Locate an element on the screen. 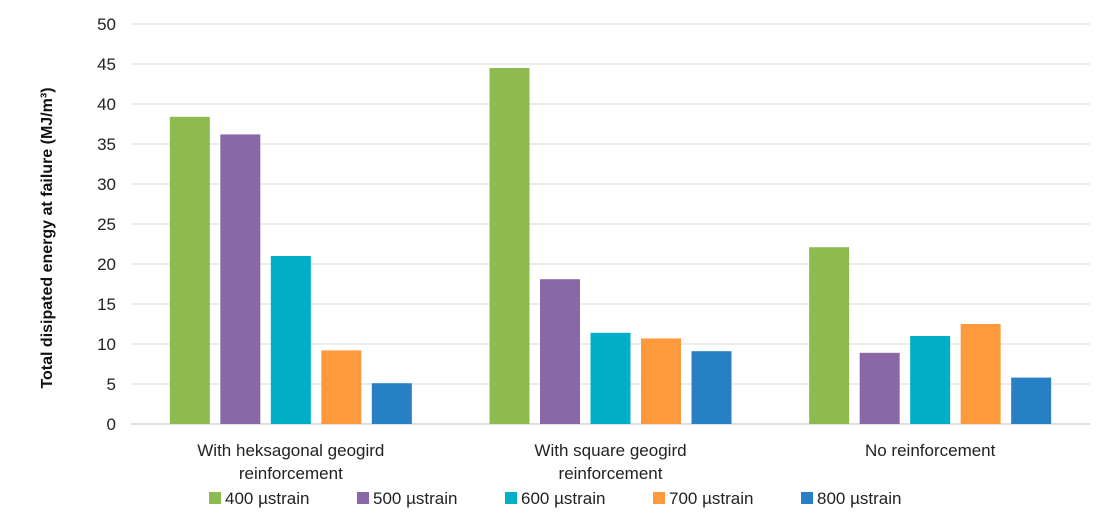 Image resolution: width=1105 pixels, height=516 pixels. category-label: With square geogird reinforcement is located at coordinates (610, 462).